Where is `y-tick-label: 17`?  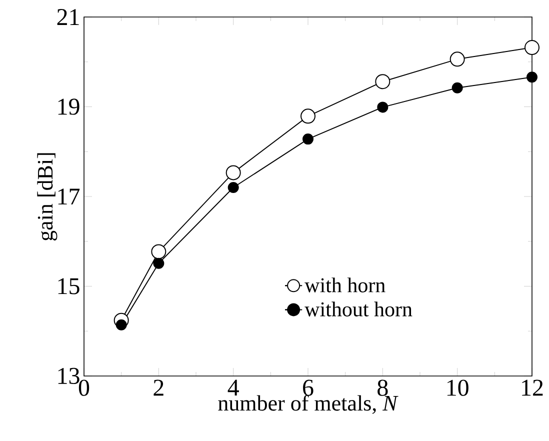
y-tick-label: 17 is located at coordinates (69, 196).